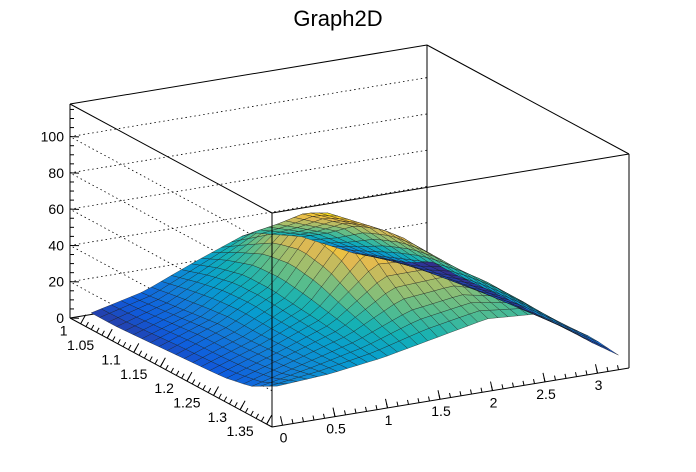  What do you see at coordinates (218, 417) in the screenshot?
I see `y-tick-label: 1.3` at bounding box center [218, 417].